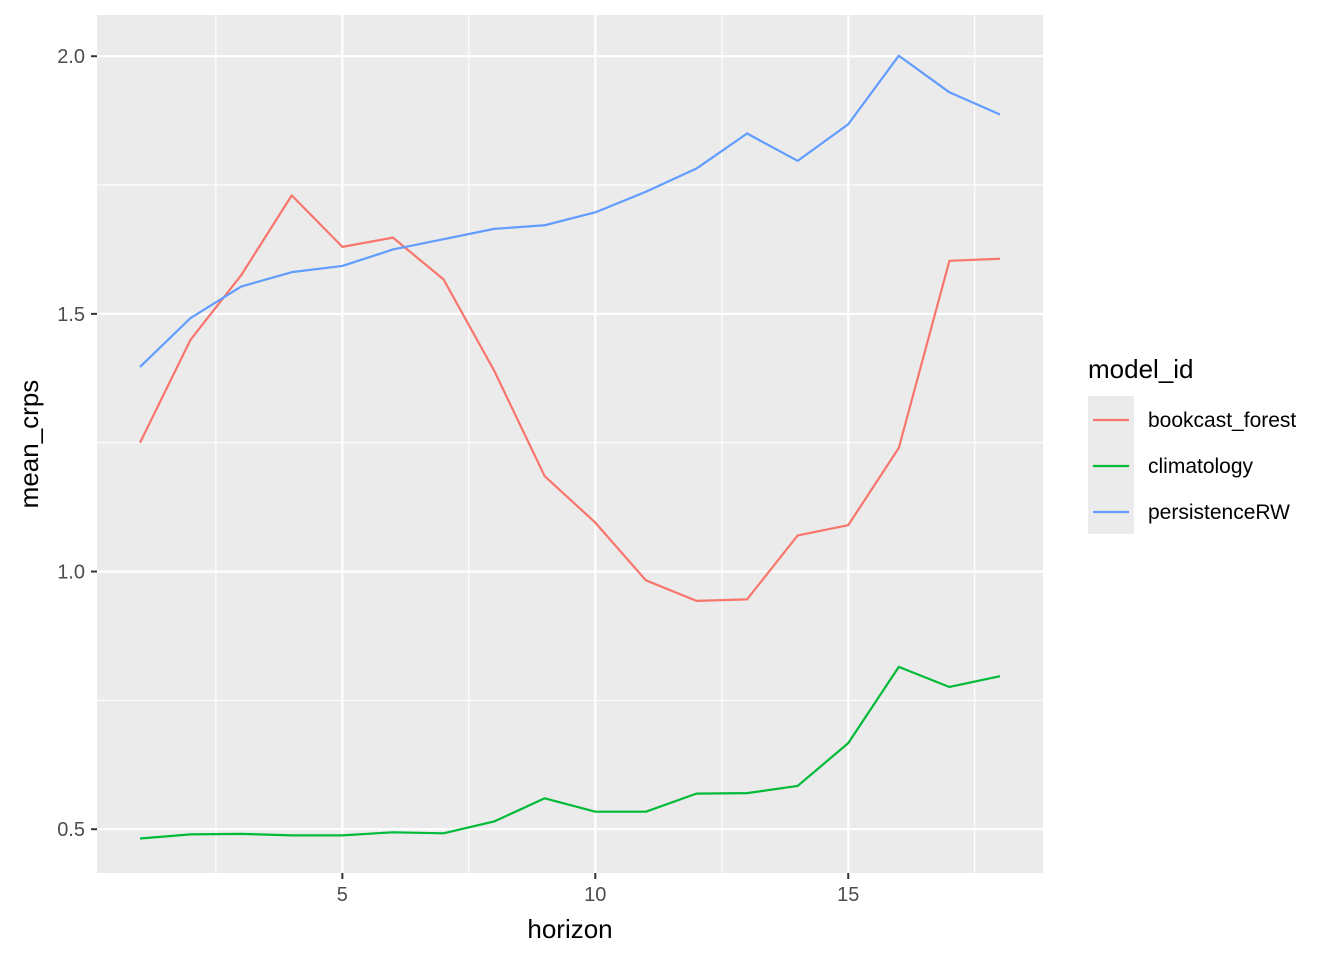 The height and width of the screenshot is (960, 1344). What do you see at coordinates (1201, 466) in the screenshot?
I see `legend-label-climatology: climatology` at bounding box center [1201, 466].